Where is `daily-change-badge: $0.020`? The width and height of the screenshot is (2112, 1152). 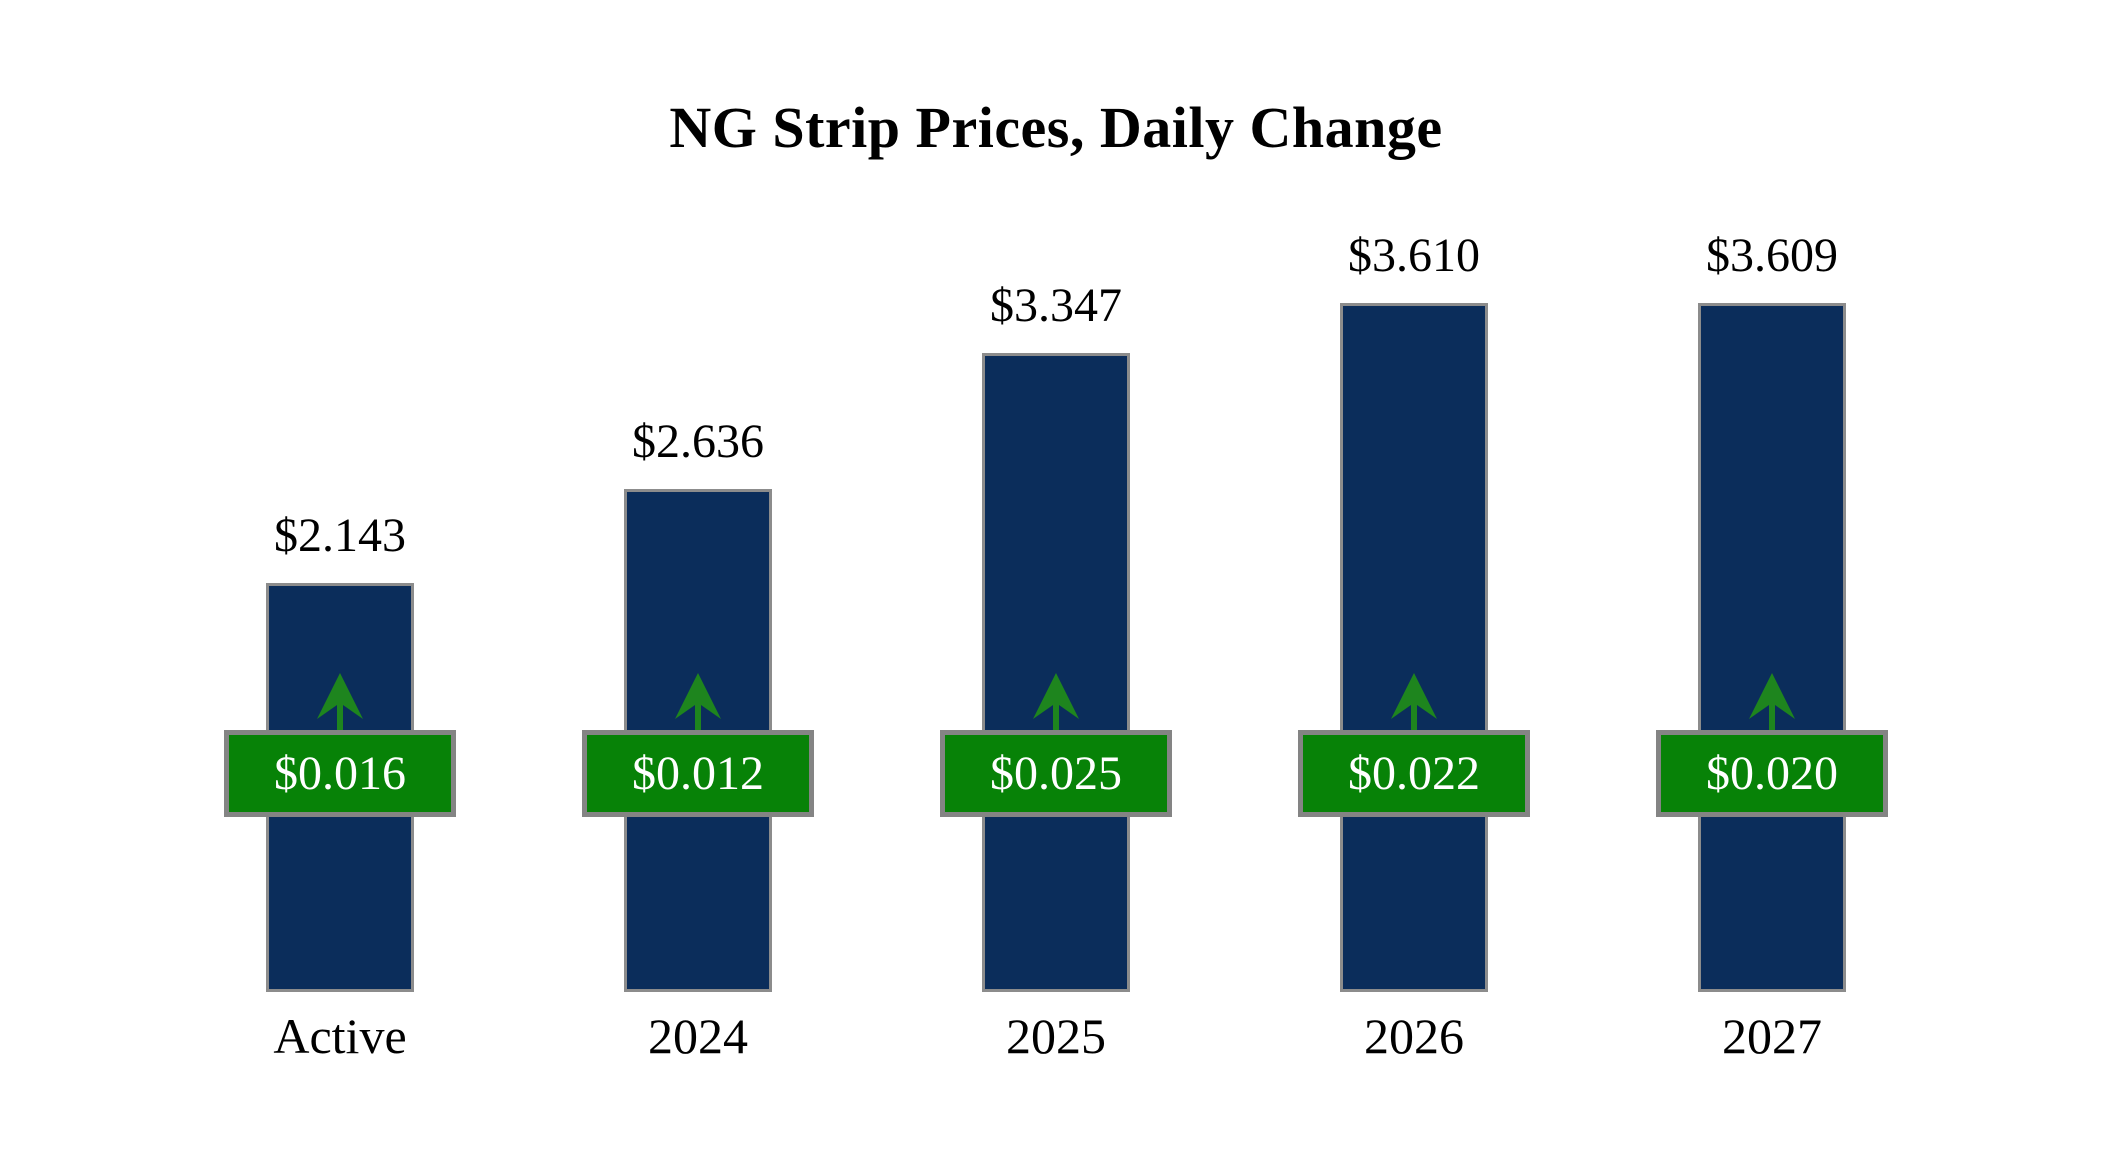
daily-change-badge: $0.020 is located at coordinates (1772, 773).